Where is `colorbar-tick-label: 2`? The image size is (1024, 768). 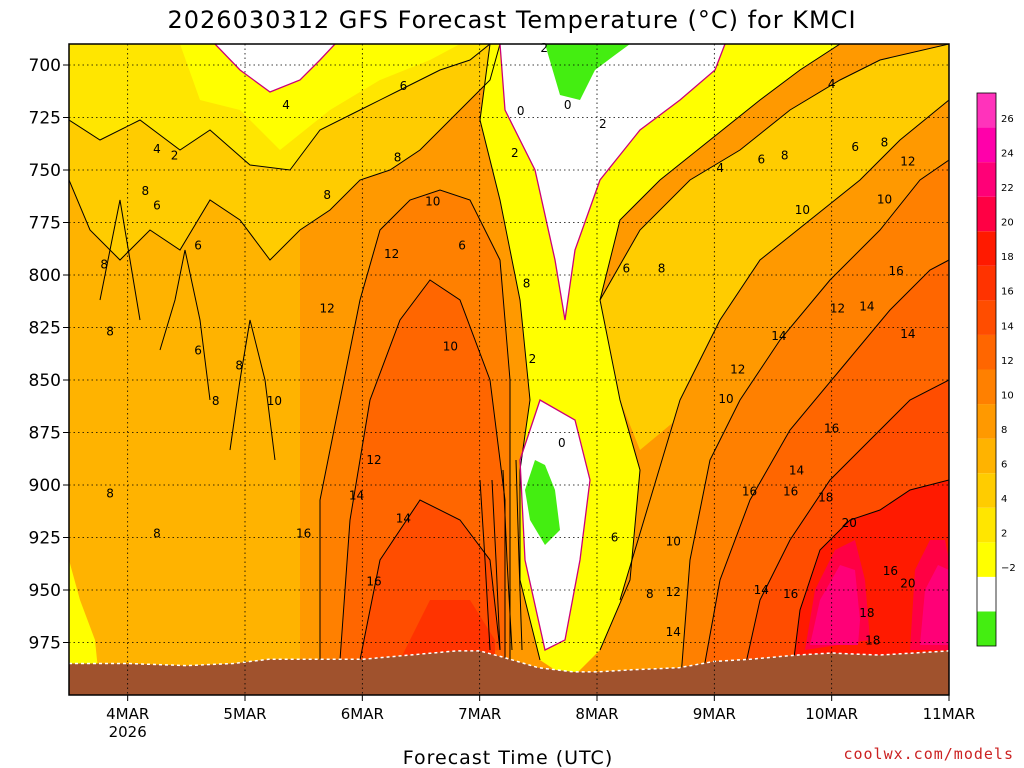 colorbar-tick-label: 2 is located at coordinates (1004, 534).